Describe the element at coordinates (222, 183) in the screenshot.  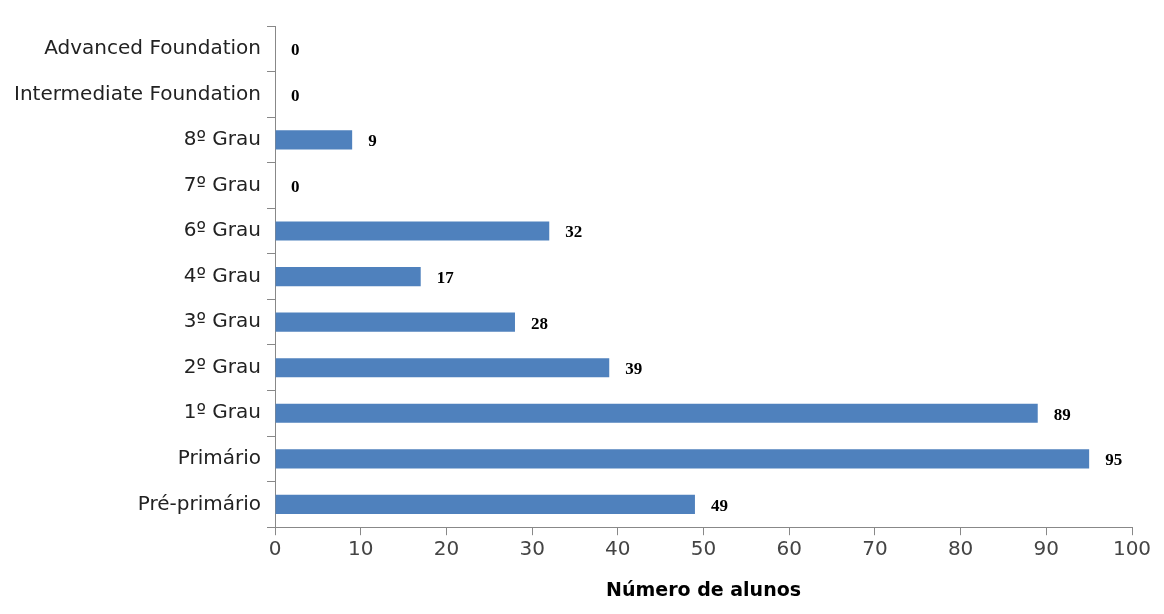
I see `y-tick-label: 7º Grau` at that location.